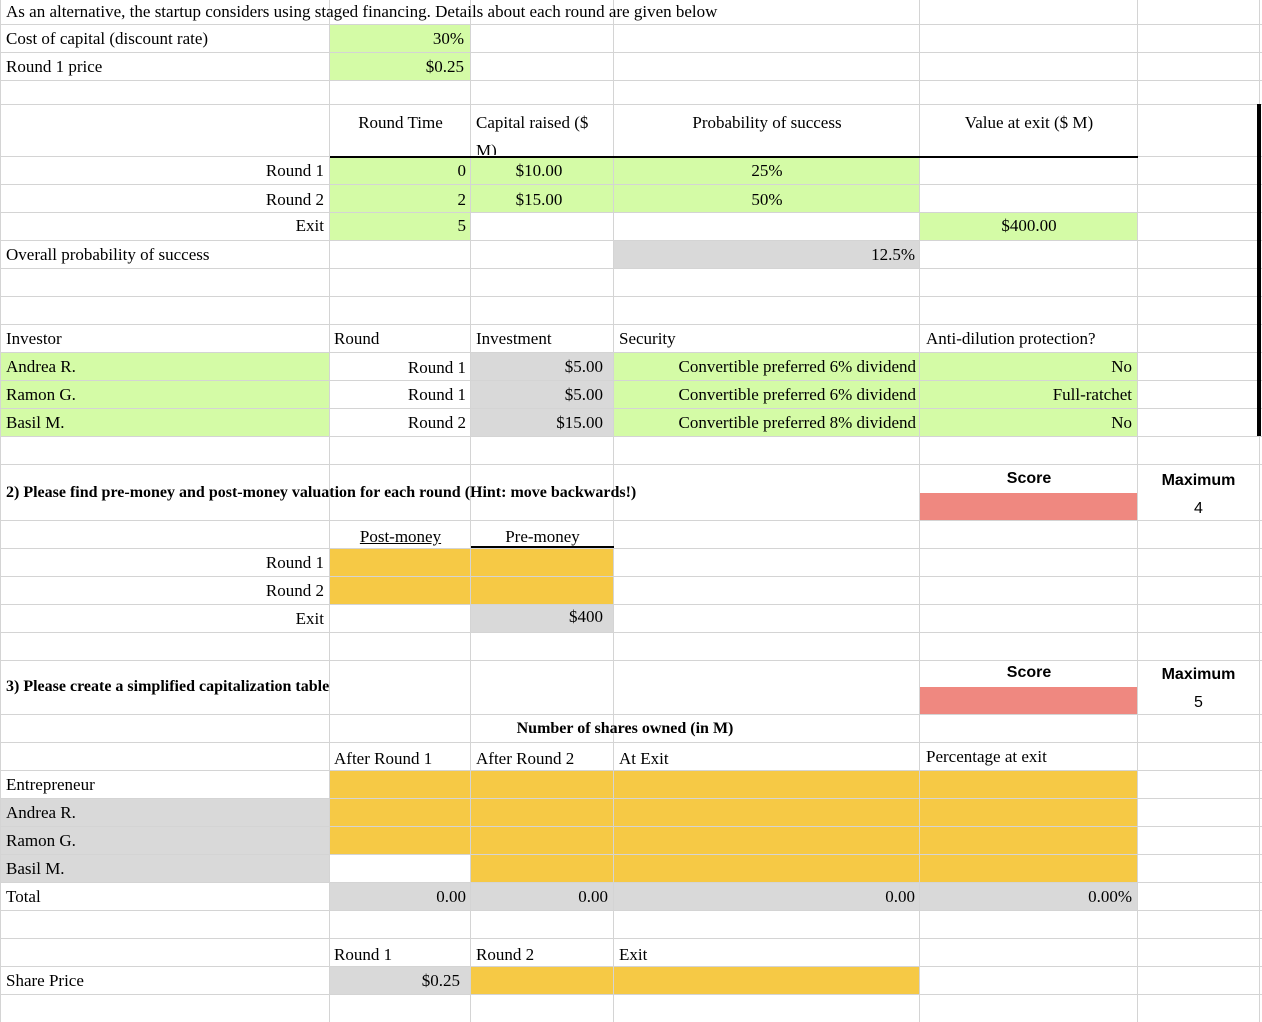  I want to click on q2-exit-pre-cell, so click(542, 619).